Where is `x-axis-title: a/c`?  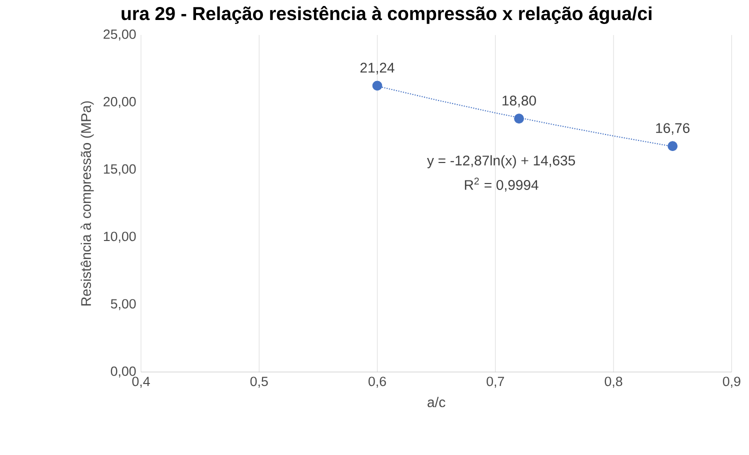 x-axis-title: a/c is located at coordinates (437, 402).